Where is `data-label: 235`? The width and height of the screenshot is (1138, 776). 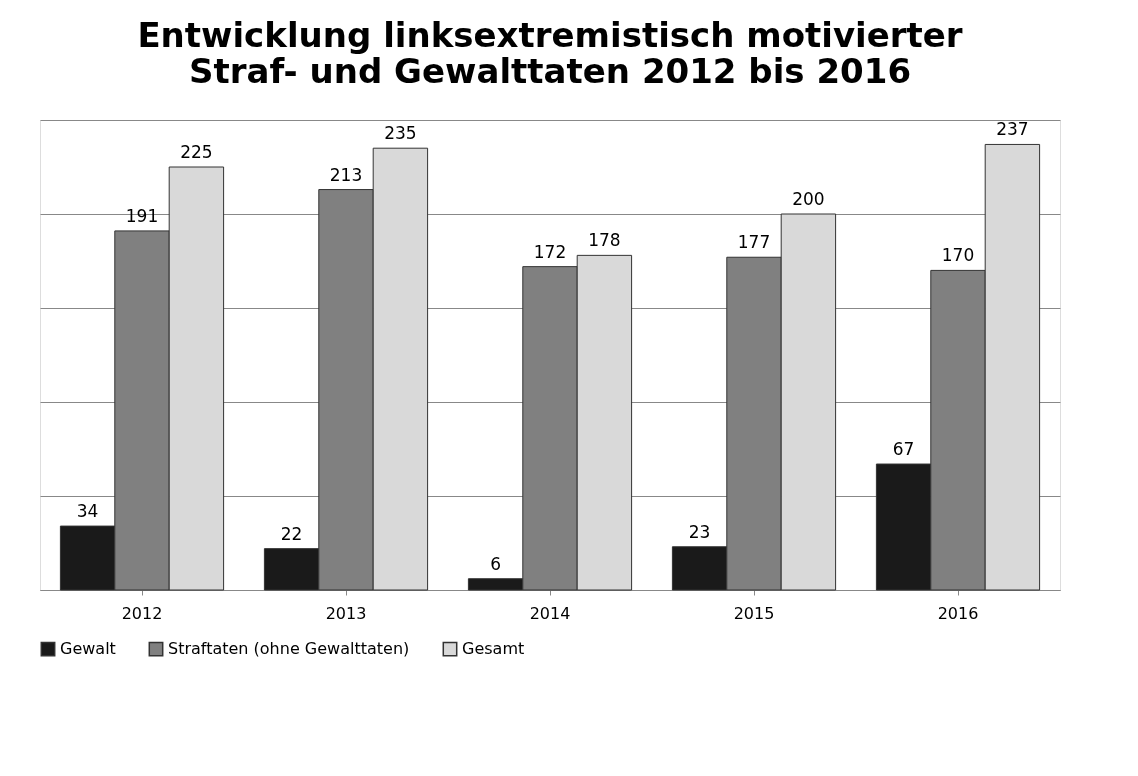 data-label: 235 is located at coordinates (400, 133).